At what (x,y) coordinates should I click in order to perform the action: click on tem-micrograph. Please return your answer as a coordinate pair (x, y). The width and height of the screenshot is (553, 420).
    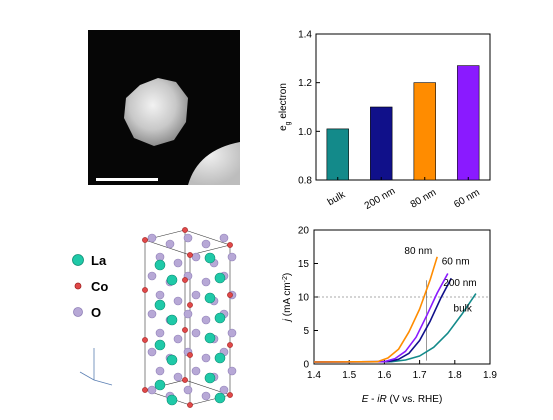
    Looking at the image, I should click on (164, 107).